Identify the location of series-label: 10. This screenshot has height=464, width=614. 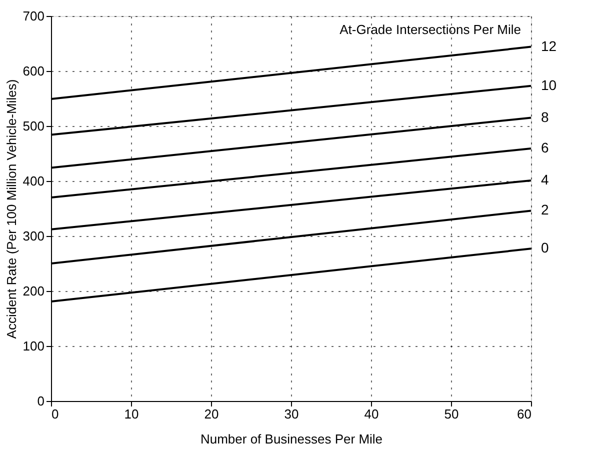
(549, 84).